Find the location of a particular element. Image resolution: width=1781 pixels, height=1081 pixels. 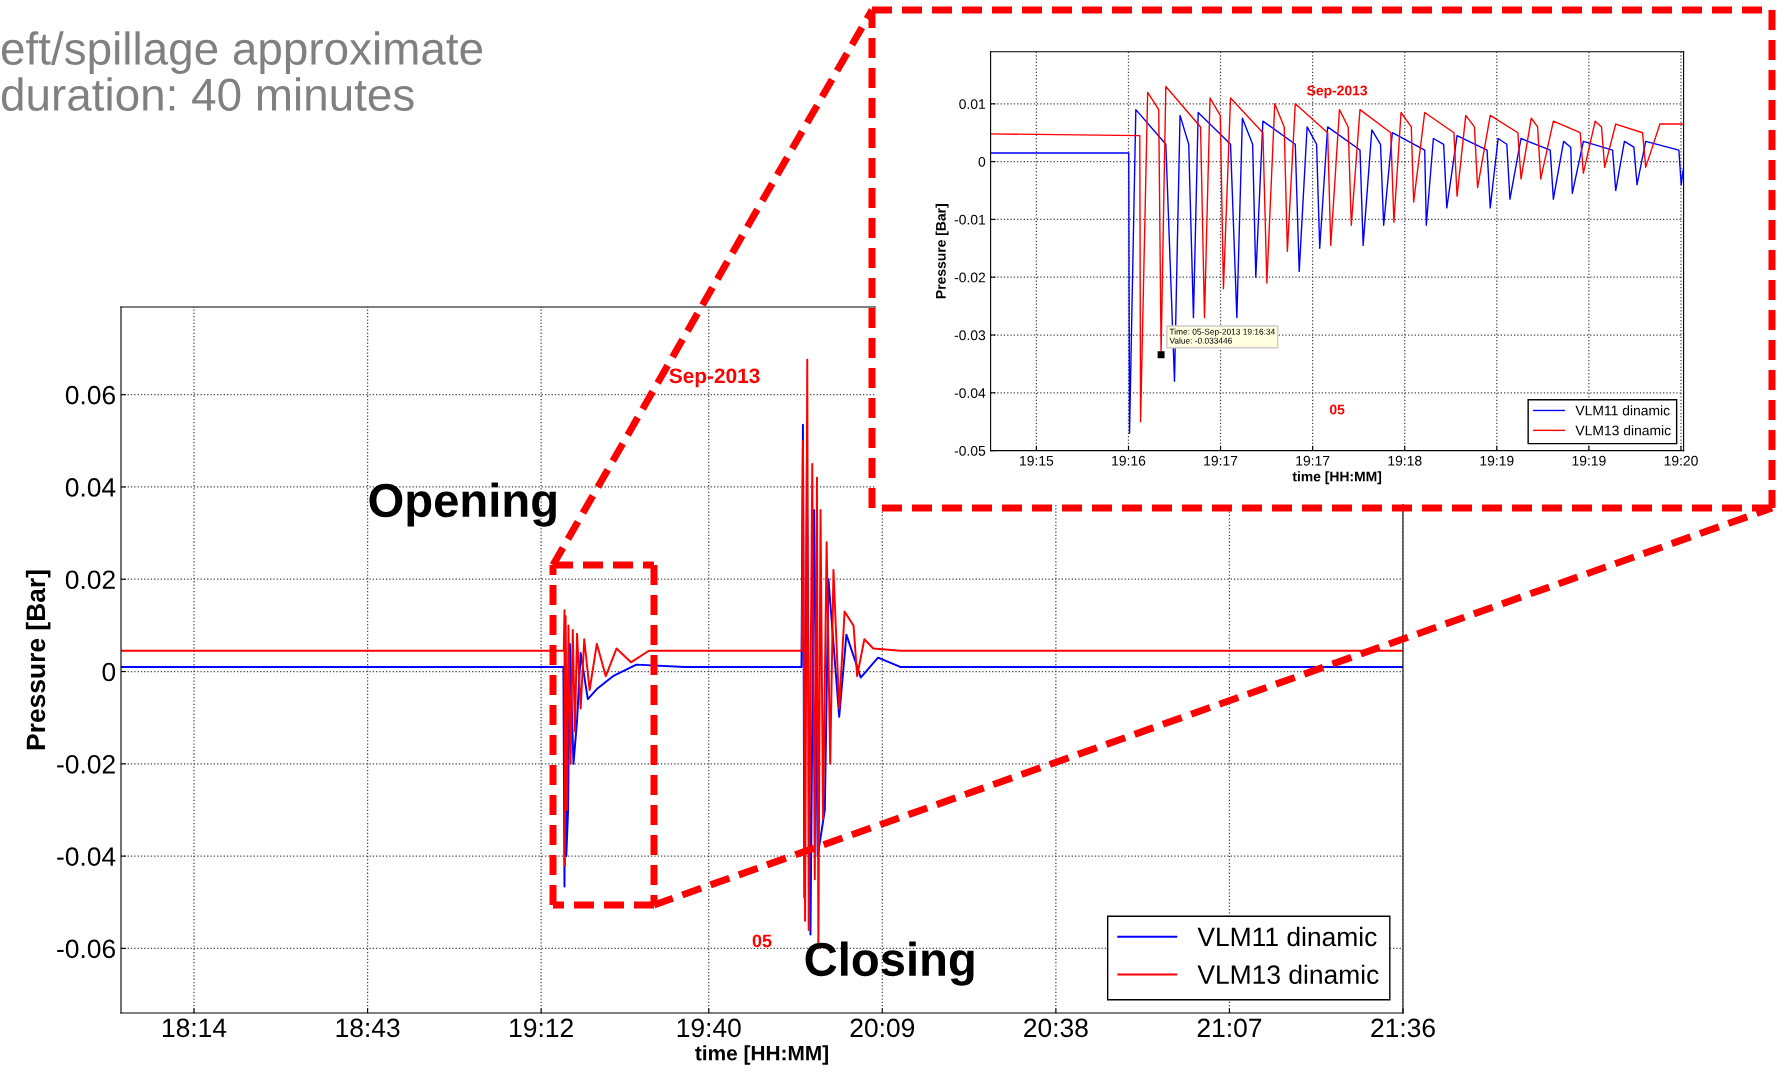

y-tick-label: 0.02 is located at coordinates (90, 580).